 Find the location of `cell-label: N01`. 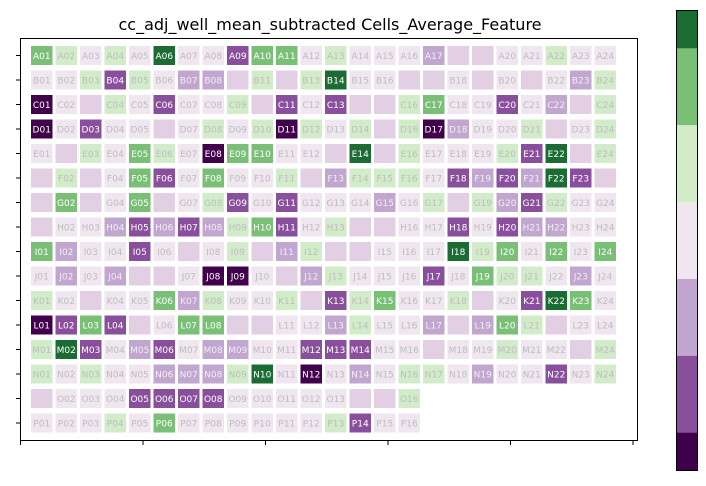

cell-label: N01 is located at coordinates (42, 376).